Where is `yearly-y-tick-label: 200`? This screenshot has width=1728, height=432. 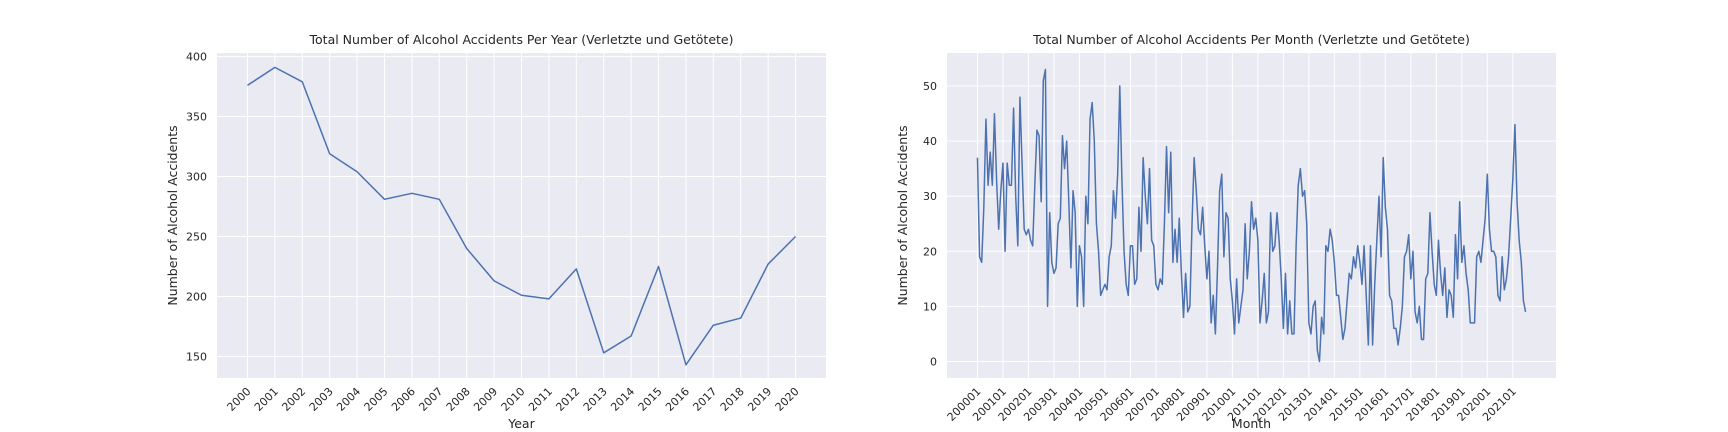 yearly-y-tick-label: 200 is located at coordinates (196, 296).